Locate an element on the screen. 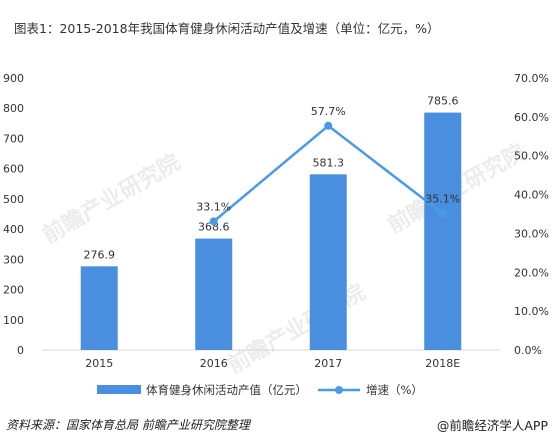 This screenshot has width=554, height=434. x-axis: 2015 2016 2017 2018E is located at coordinates (271, 359).